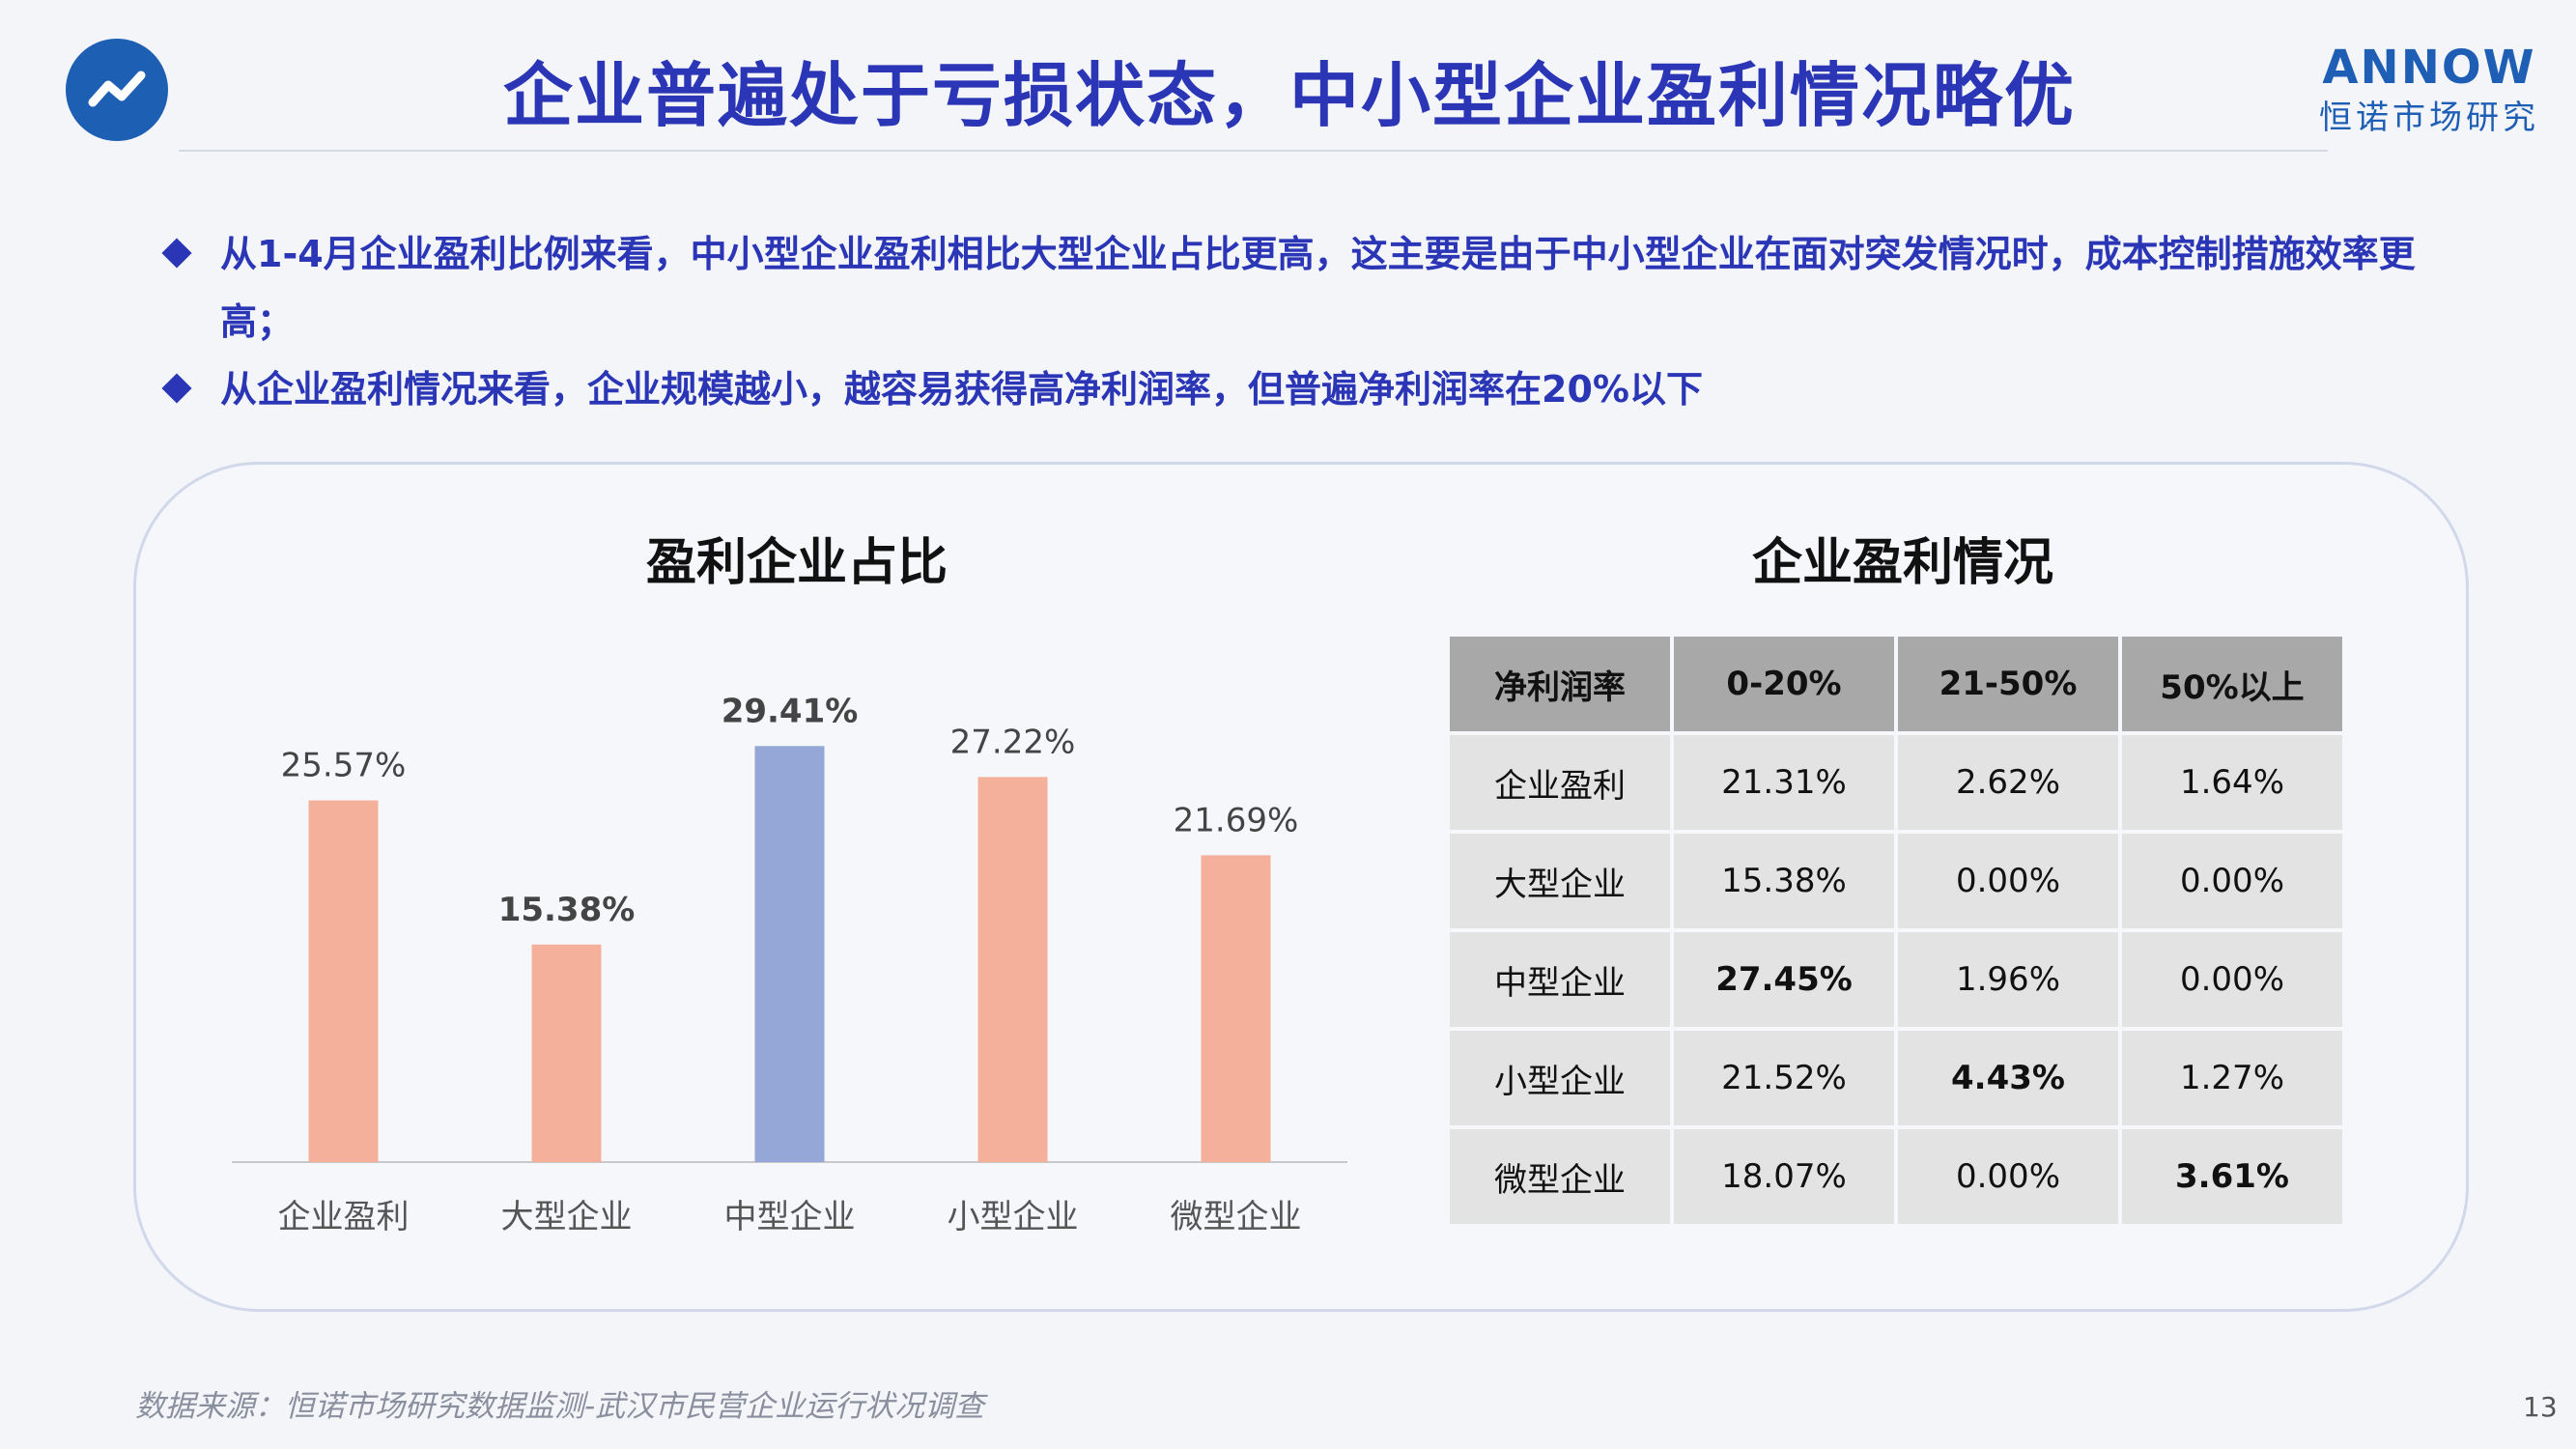 This screenshot has height=1449, width=2576. What do you see at coordinates (2232, 1176) in the screenshot?
I see `table-cell: 3.61%` at bounding box center [2232, 1176].